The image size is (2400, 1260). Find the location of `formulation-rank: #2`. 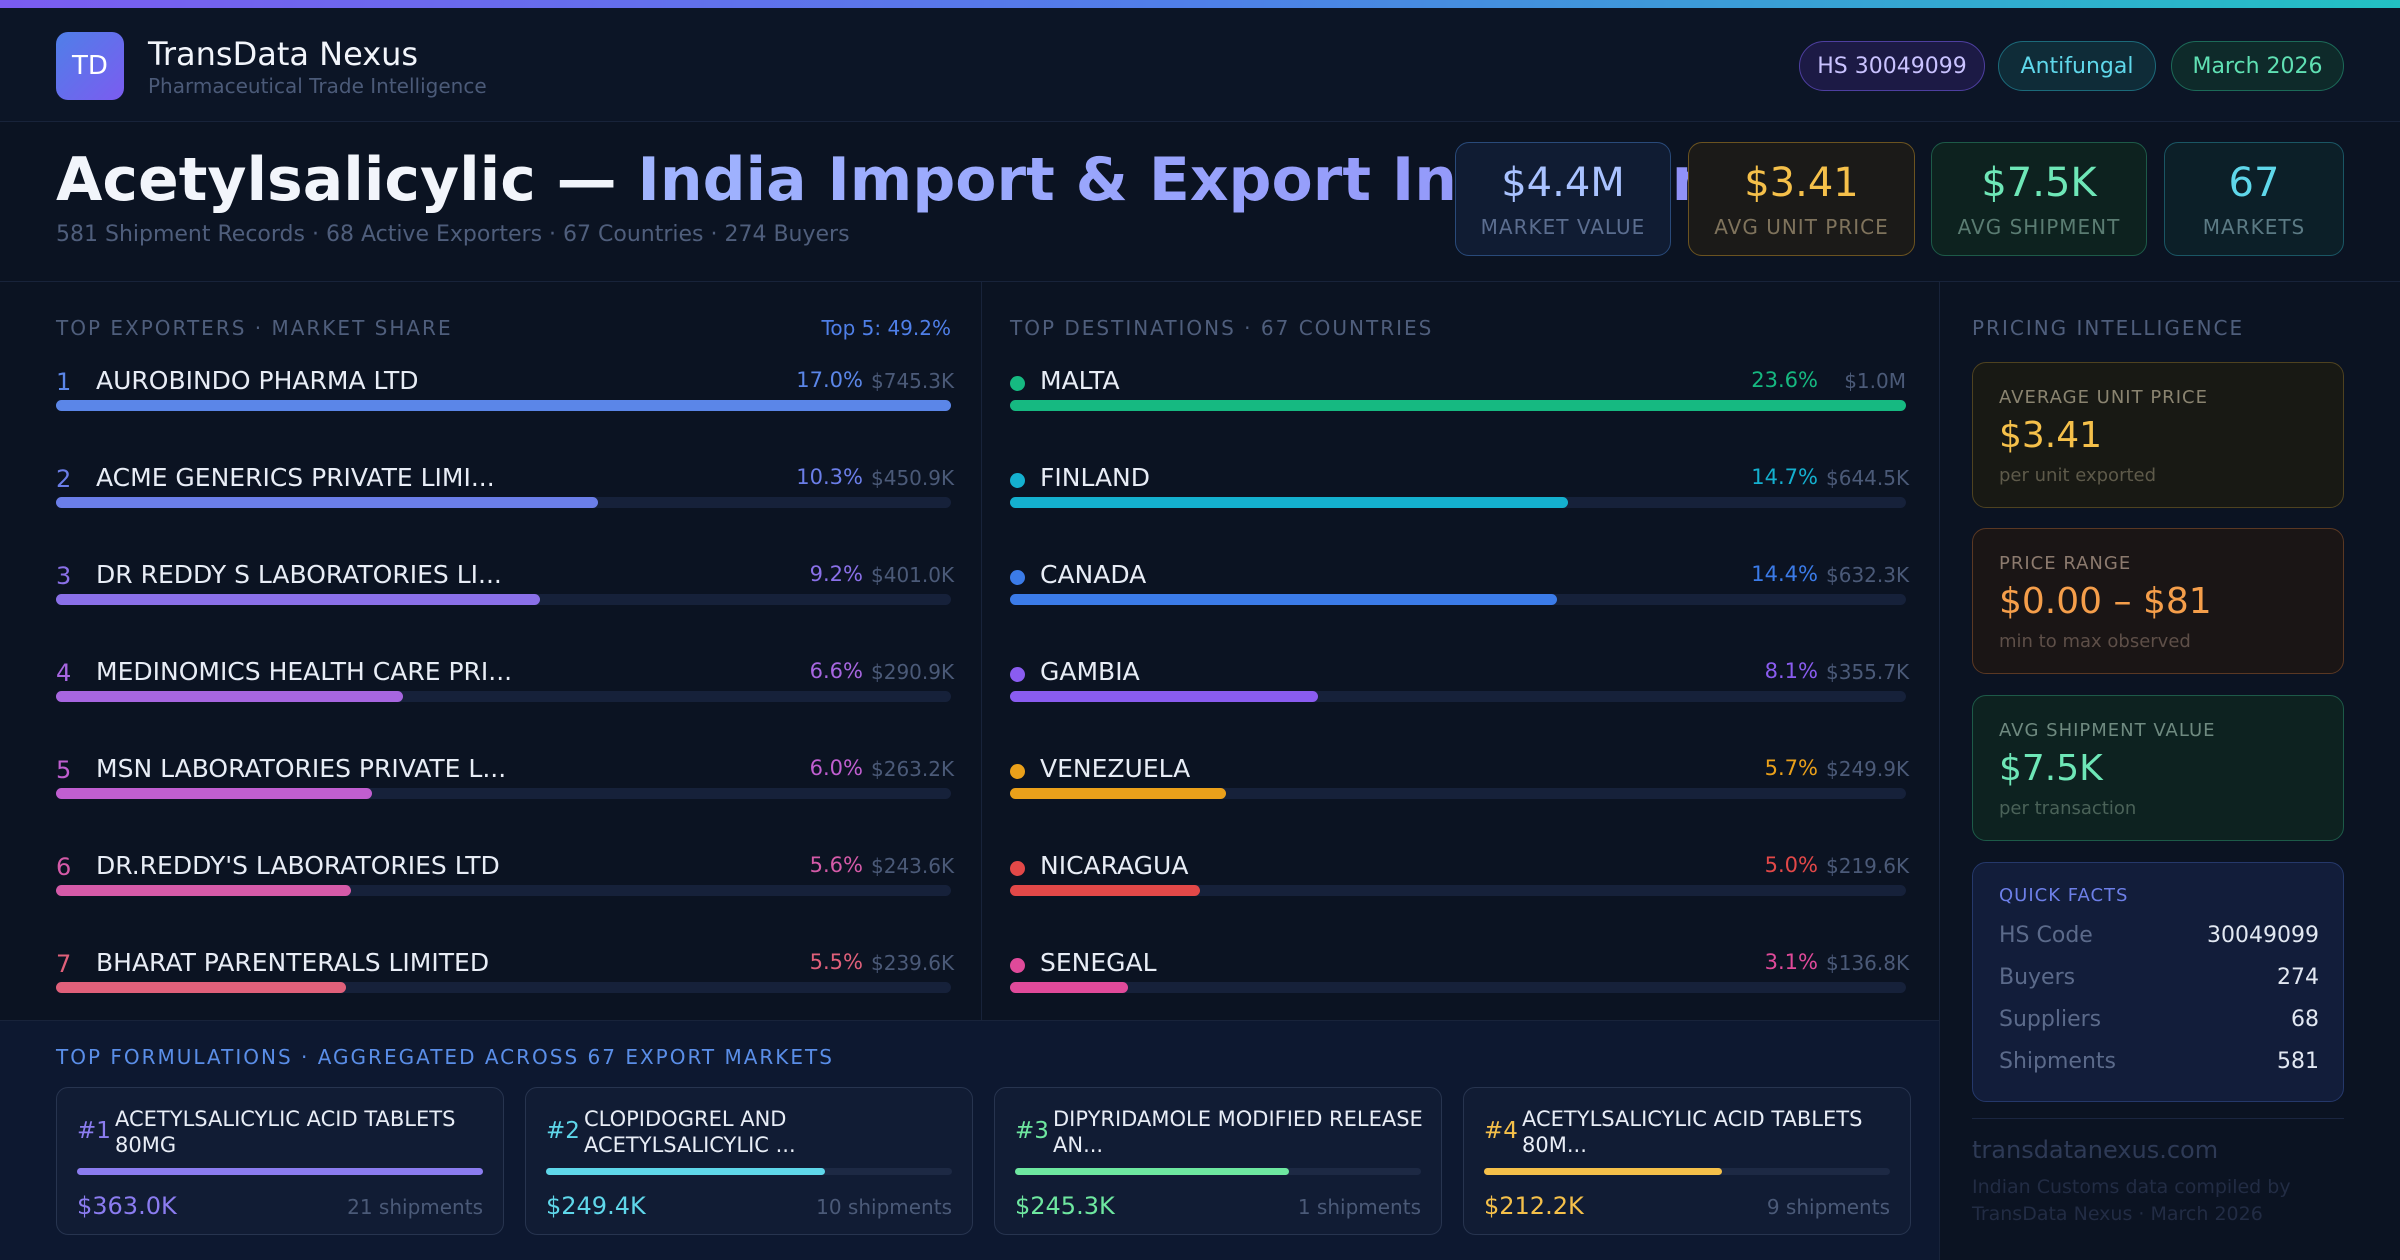

formulation-rank: #2 is located at coordinates (563, 1131).